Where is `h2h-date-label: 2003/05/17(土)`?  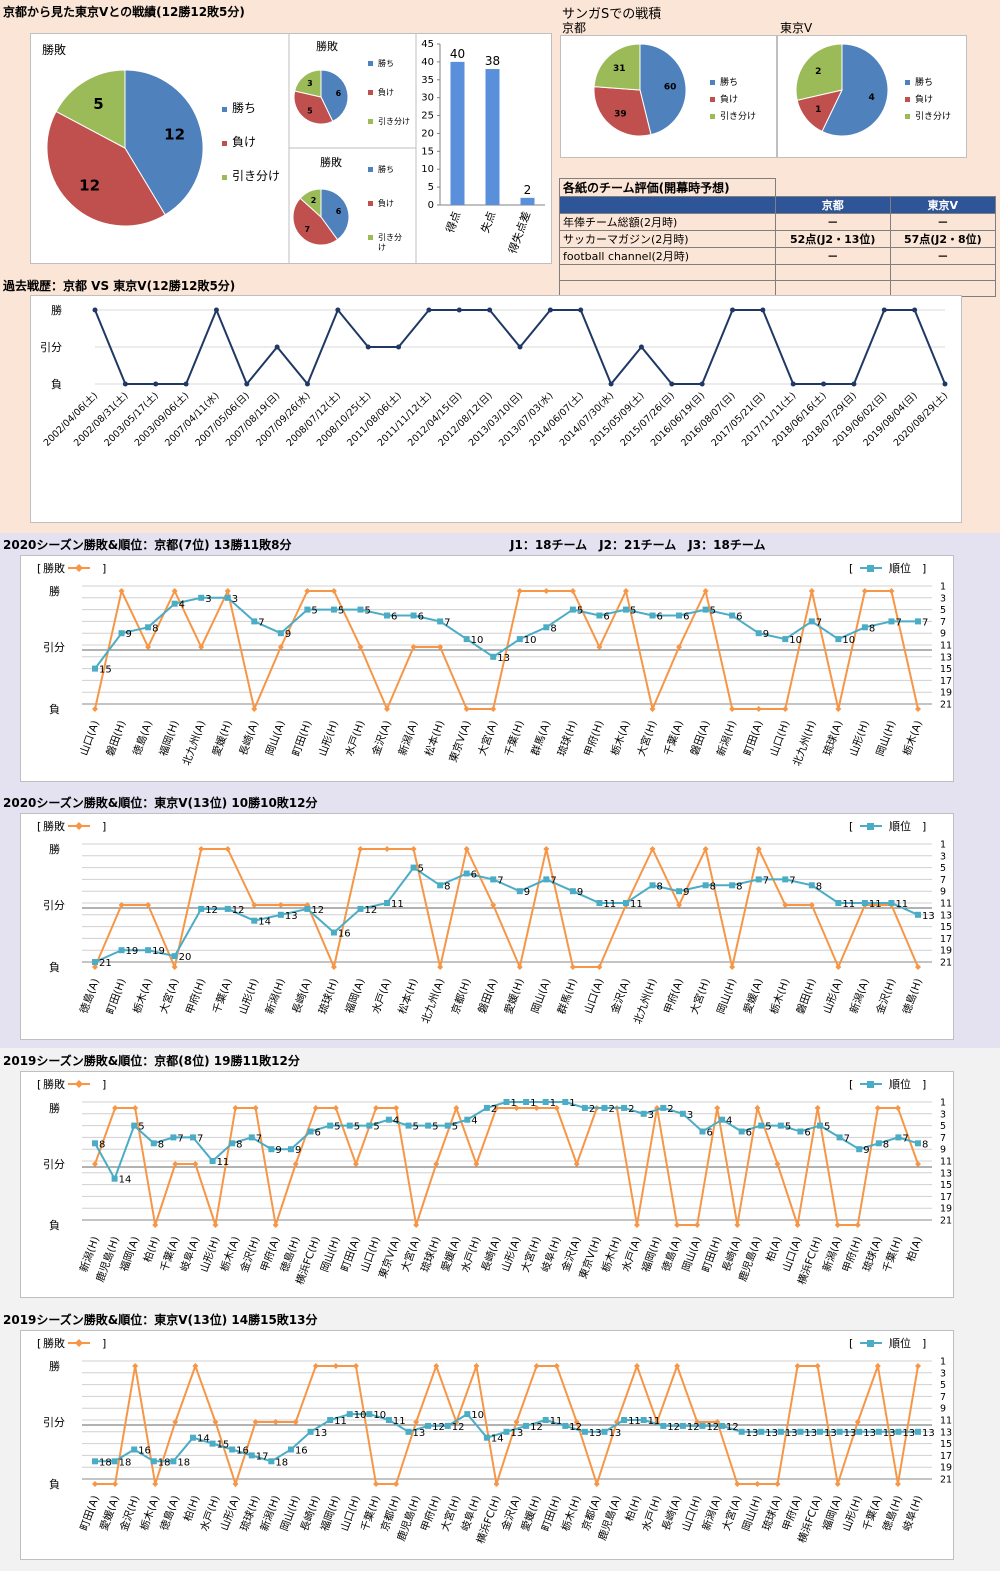
h2h-date-label: 2003/05/17(土) is located at coordinates (131, 419).